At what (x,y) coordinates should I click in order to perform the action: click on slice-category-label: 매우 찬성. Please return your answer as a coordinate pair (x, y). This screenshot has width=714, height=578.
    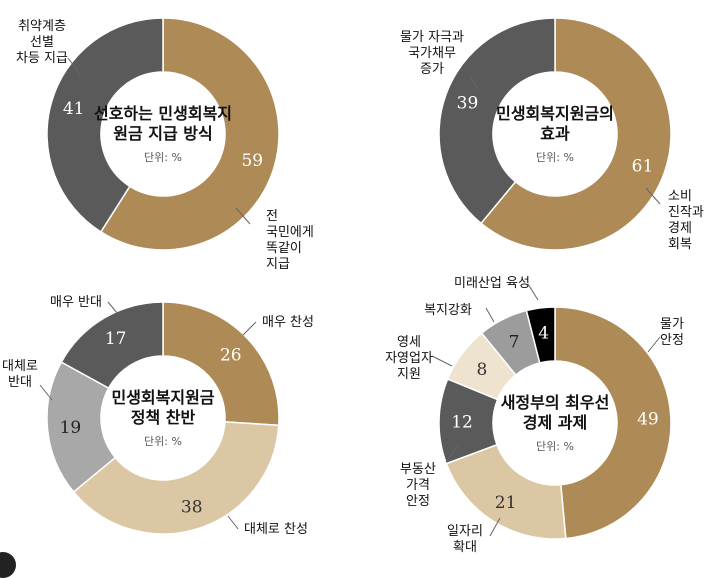
    Looking at the image, I should click on (288, 322).